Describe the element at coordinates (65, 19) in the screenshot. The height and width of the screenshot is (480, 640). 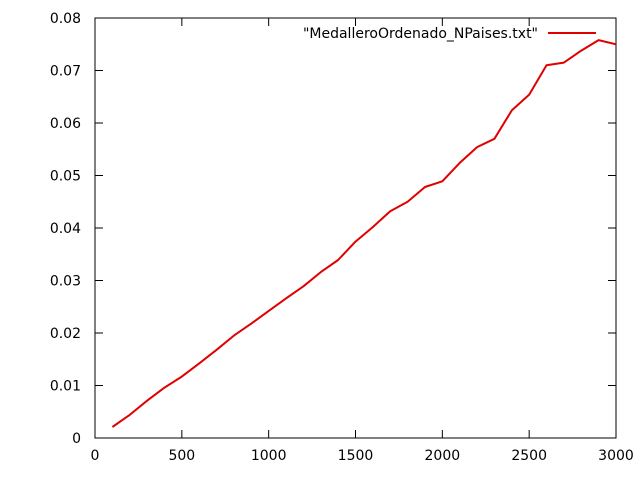
I see `y-tick-label: 0.08` at that location.